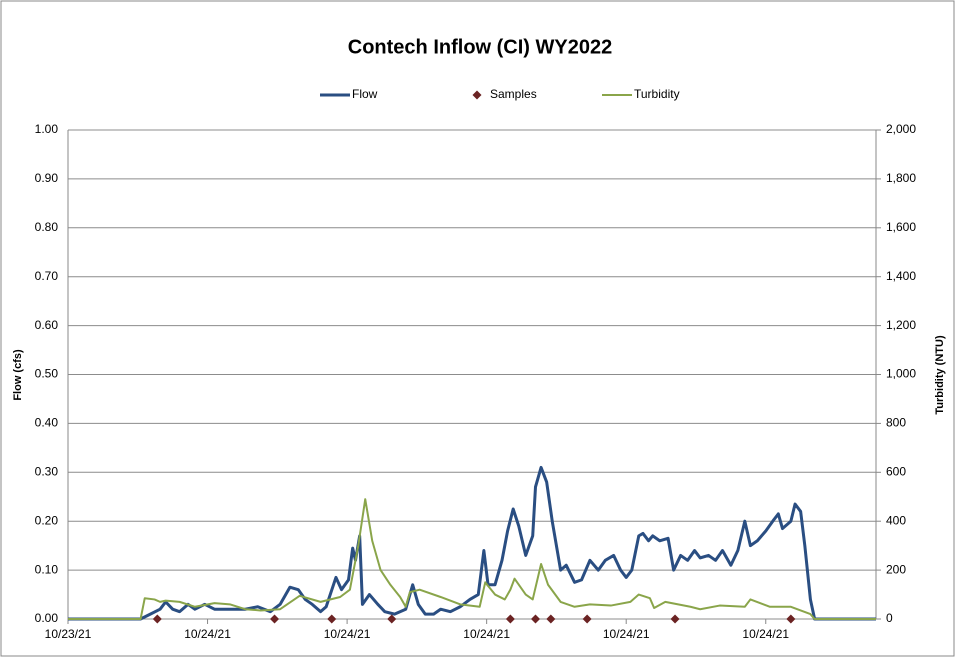  Describe the element at coordinates (480, 47) in the screenshot. I see `chart-title: Contech Inflow (CI) WY2022` at that location.